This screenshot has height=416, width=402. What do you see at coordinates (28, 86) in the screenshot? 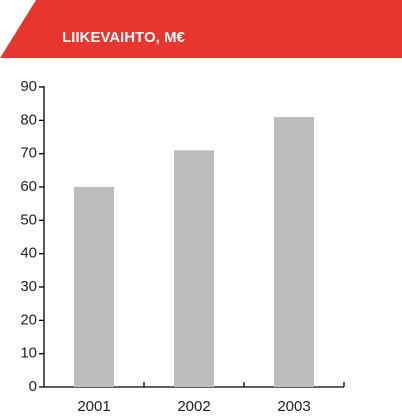
I see `y-tick-label: 90` at bounding box center [28, 86].